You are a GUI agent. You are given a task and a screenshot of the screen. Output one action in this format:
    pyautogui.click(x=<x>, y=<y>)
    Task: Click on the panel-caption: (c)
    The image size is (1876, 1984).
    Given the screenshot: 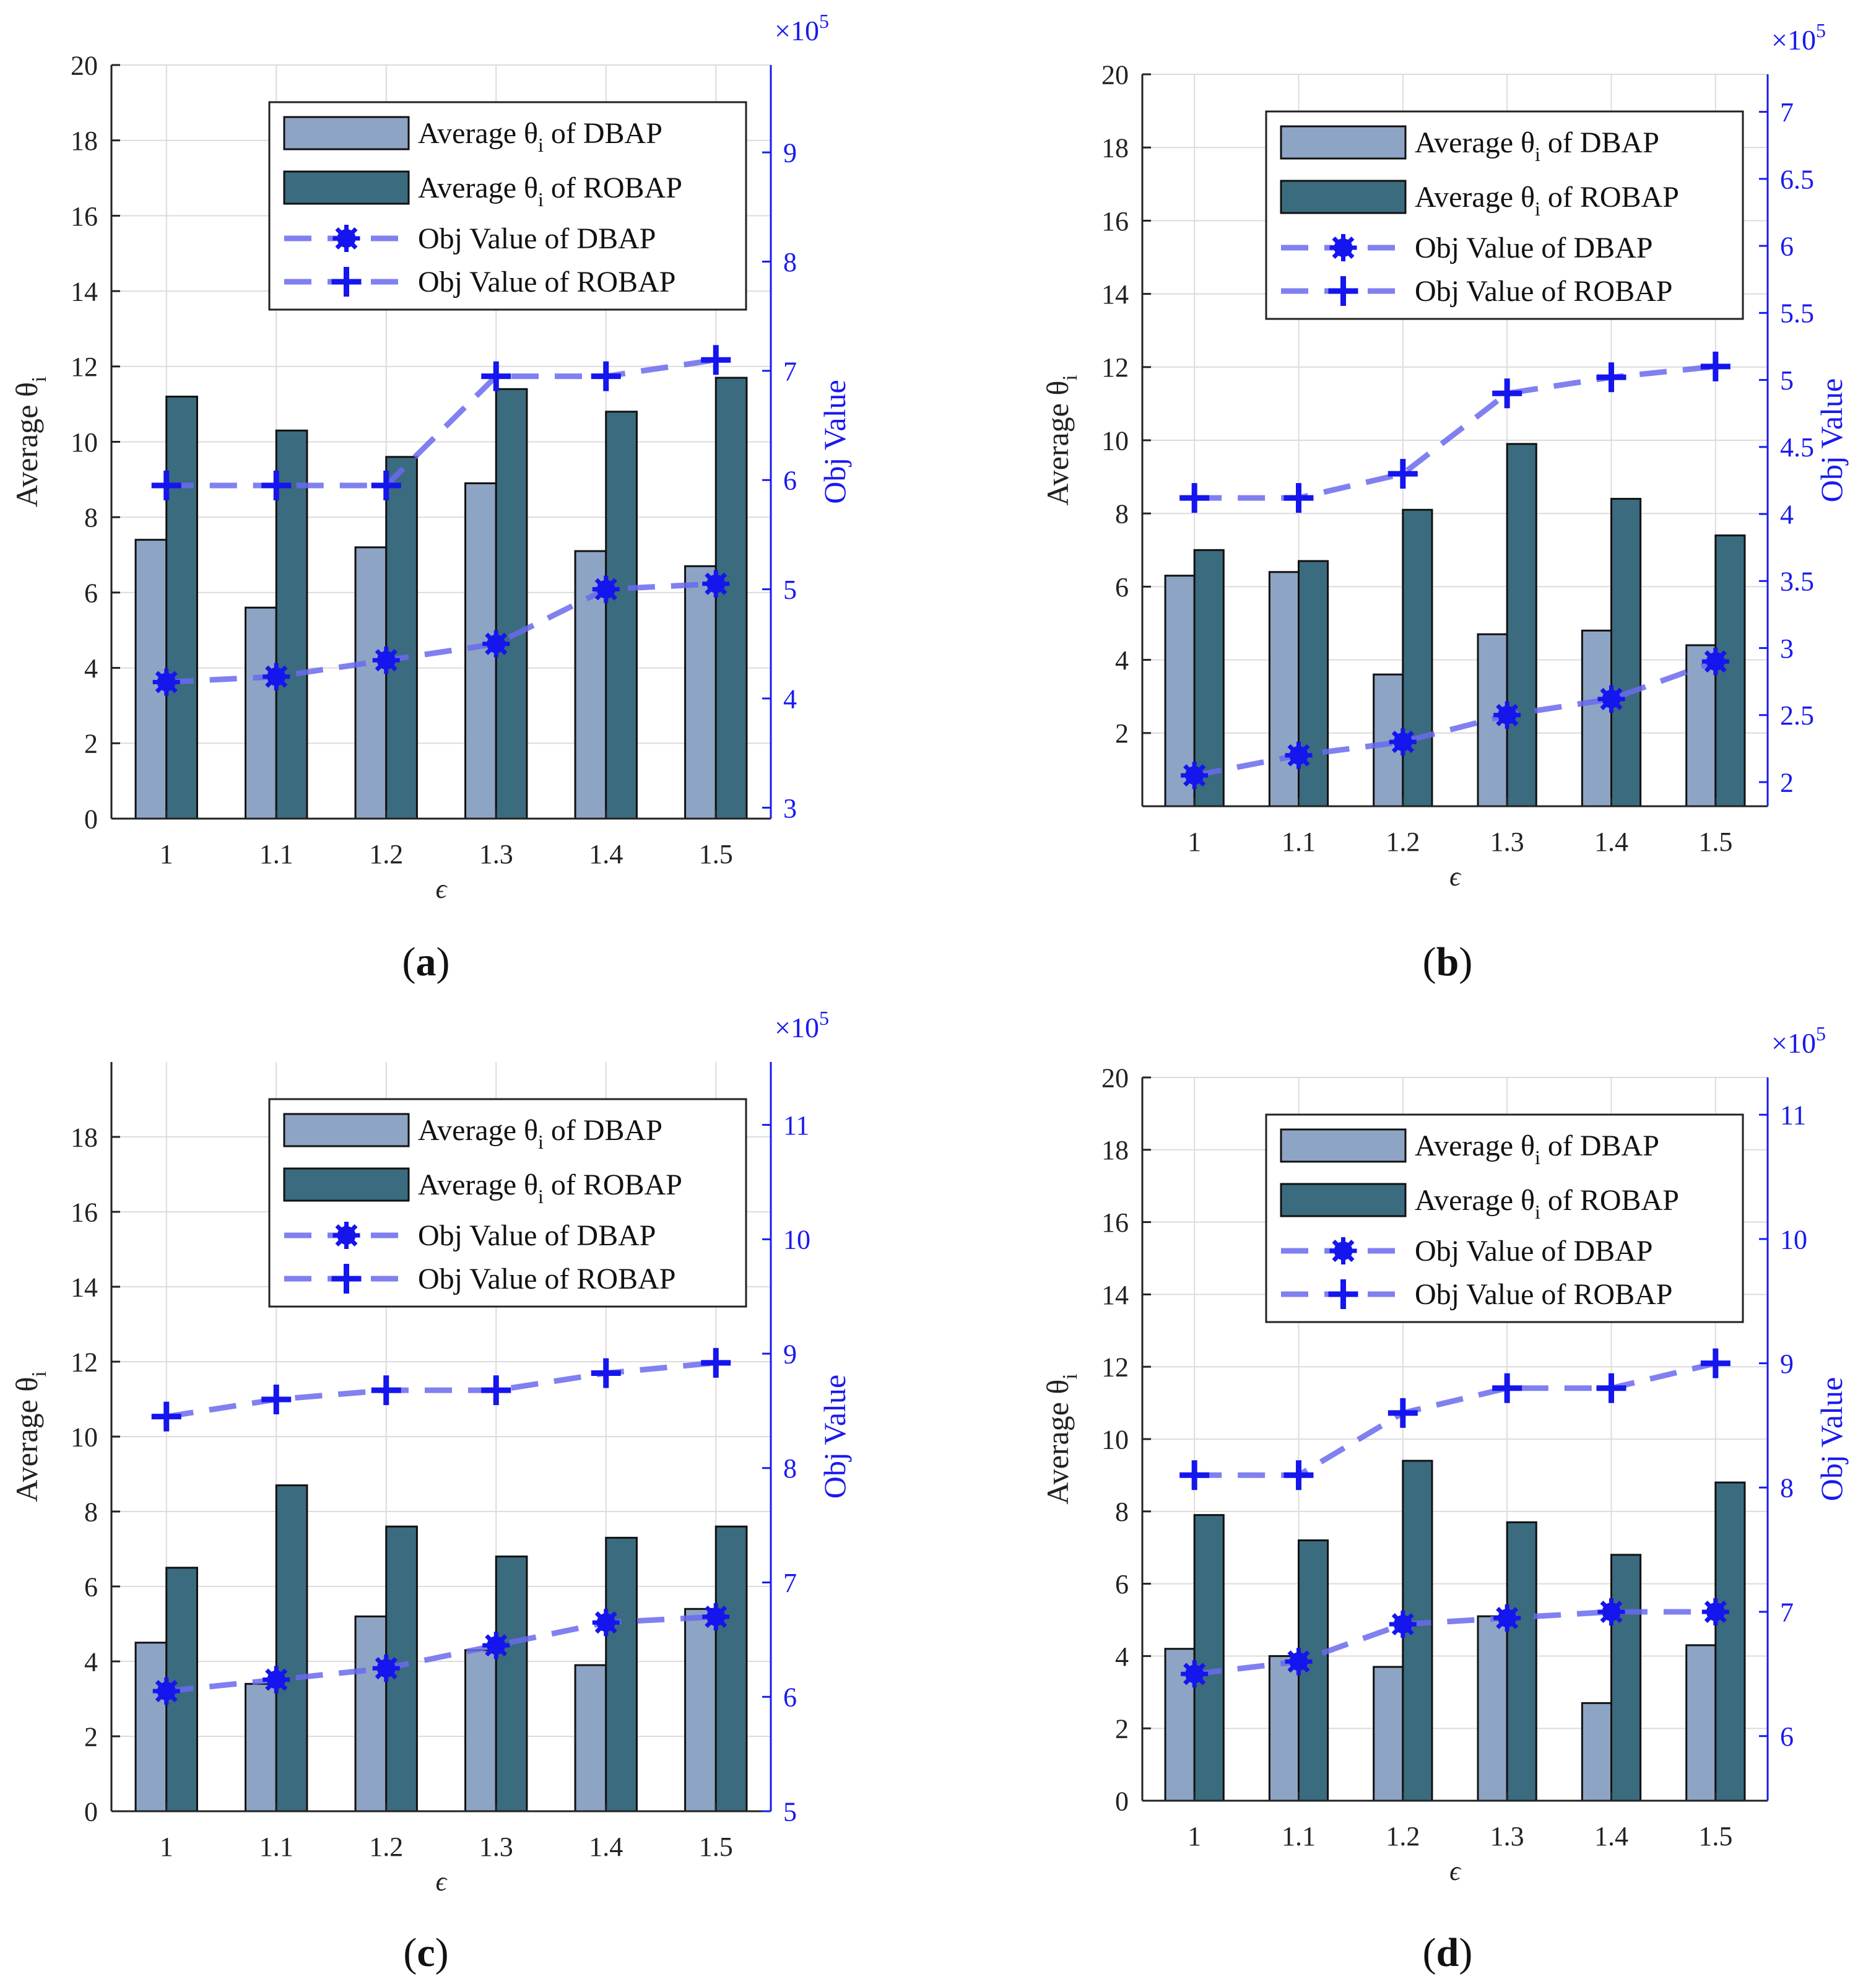 What is the action you would take?
    pyautogui.click(x=425, y=1952)
    